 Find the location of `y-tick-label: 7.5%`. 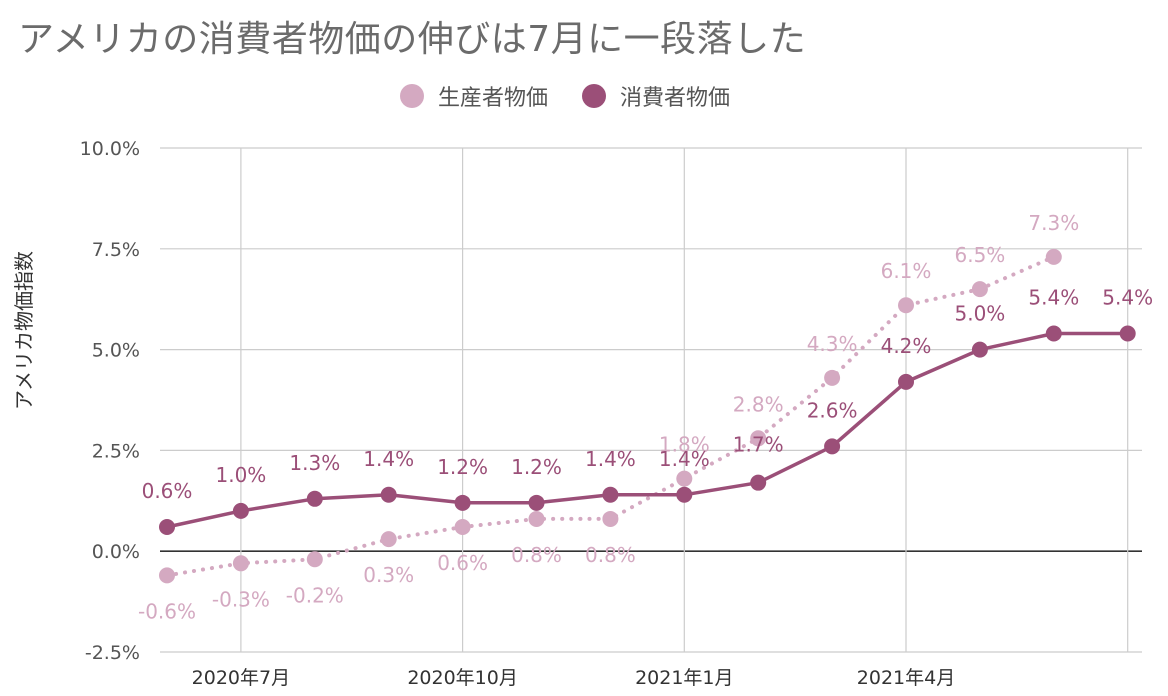

y-tick-label: 7.5% is located at coordinates (116, 250).